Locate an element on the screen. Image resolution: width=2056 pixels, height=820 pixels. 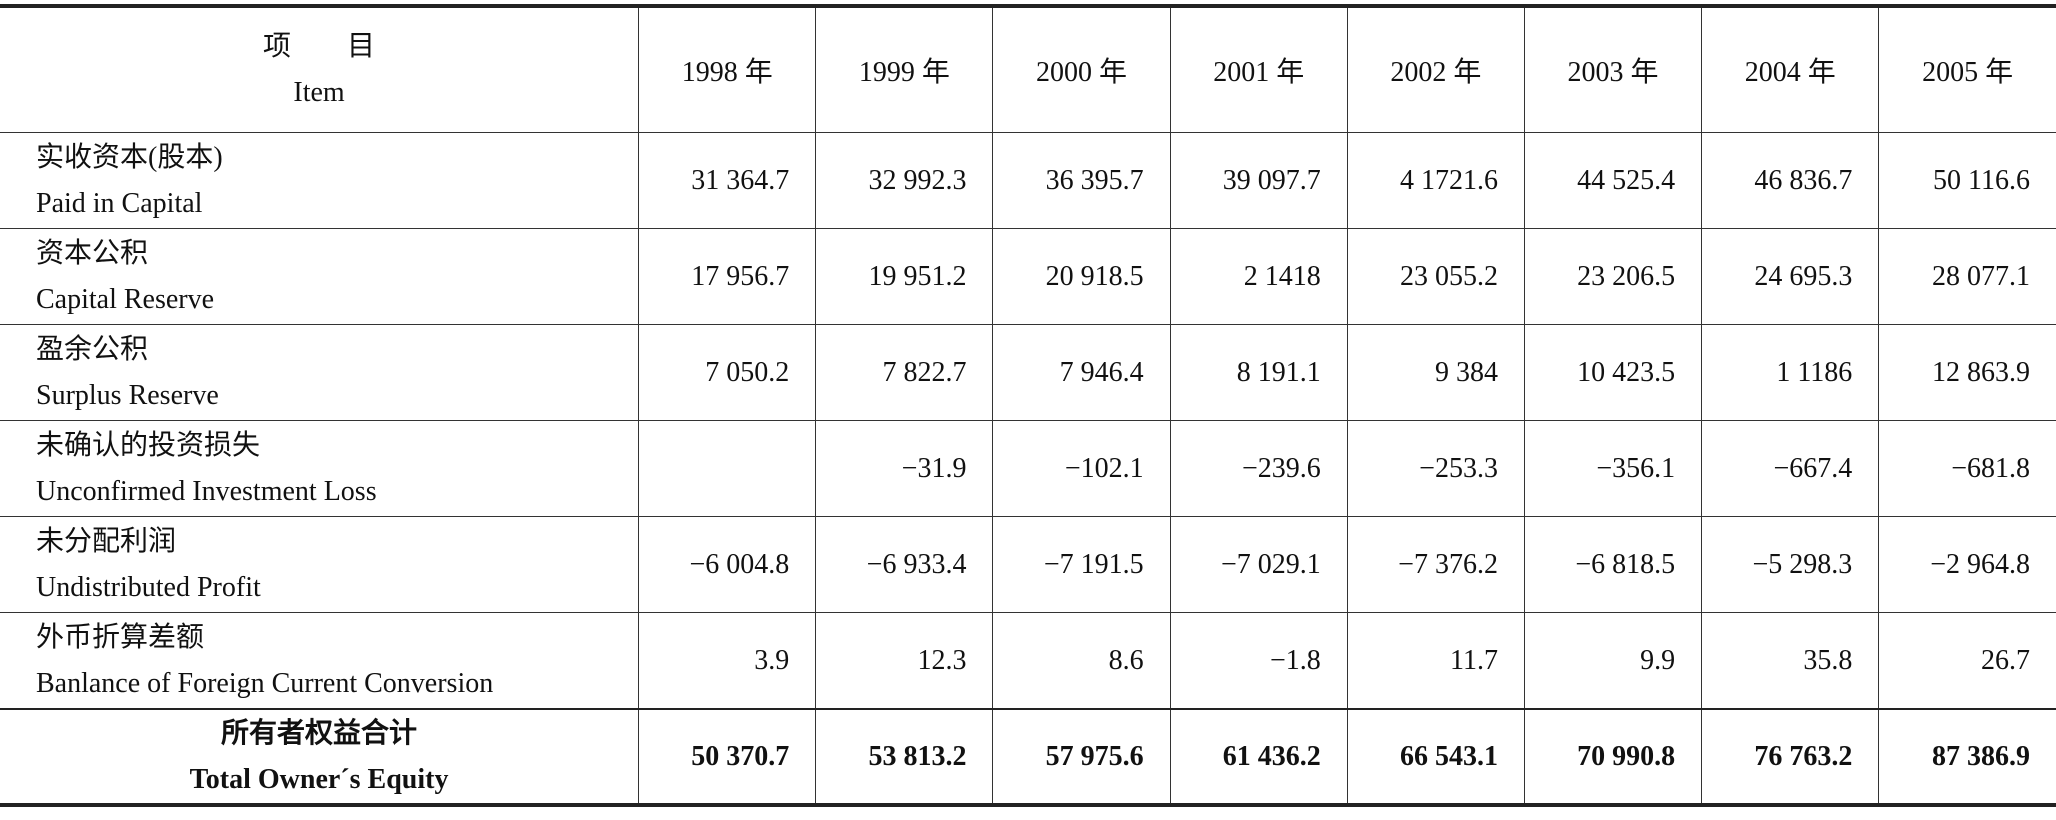
label-zh: 所有者权益合计 is located at coordinates (319, 733).